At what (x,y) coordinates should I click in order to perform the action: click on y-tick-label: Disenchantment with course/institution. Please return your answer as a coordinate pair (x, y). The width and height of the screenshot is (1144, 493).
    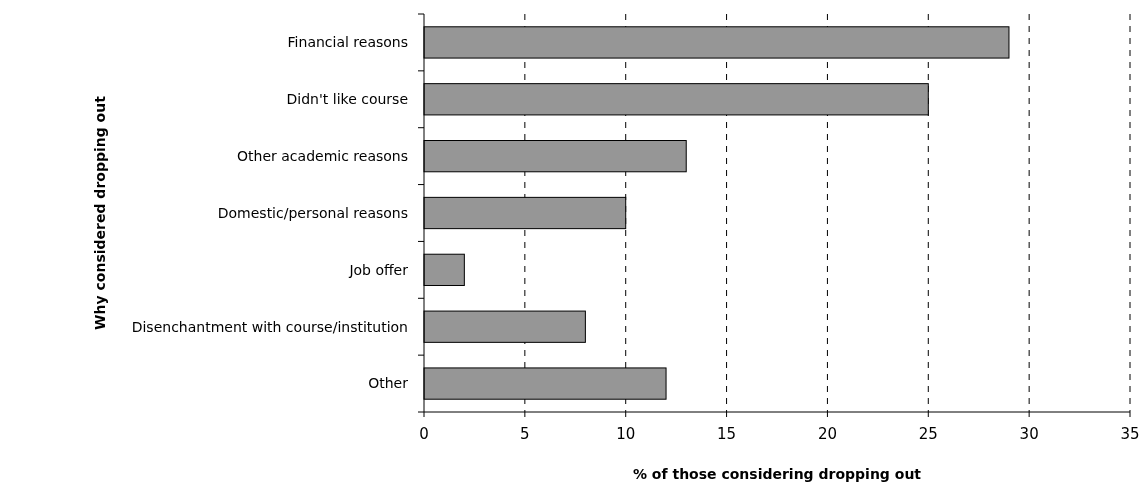
    Looking at the image, I should click on (269, 326).